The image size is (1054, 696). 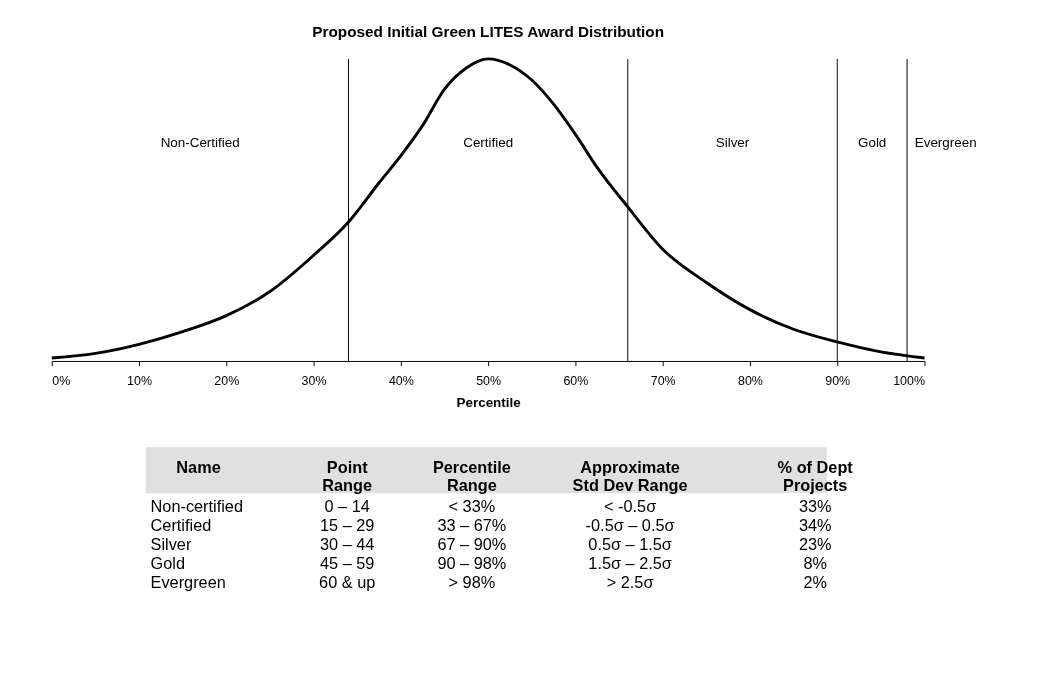 I want to click on text: Percentile Range, so click(x=471, y=476).